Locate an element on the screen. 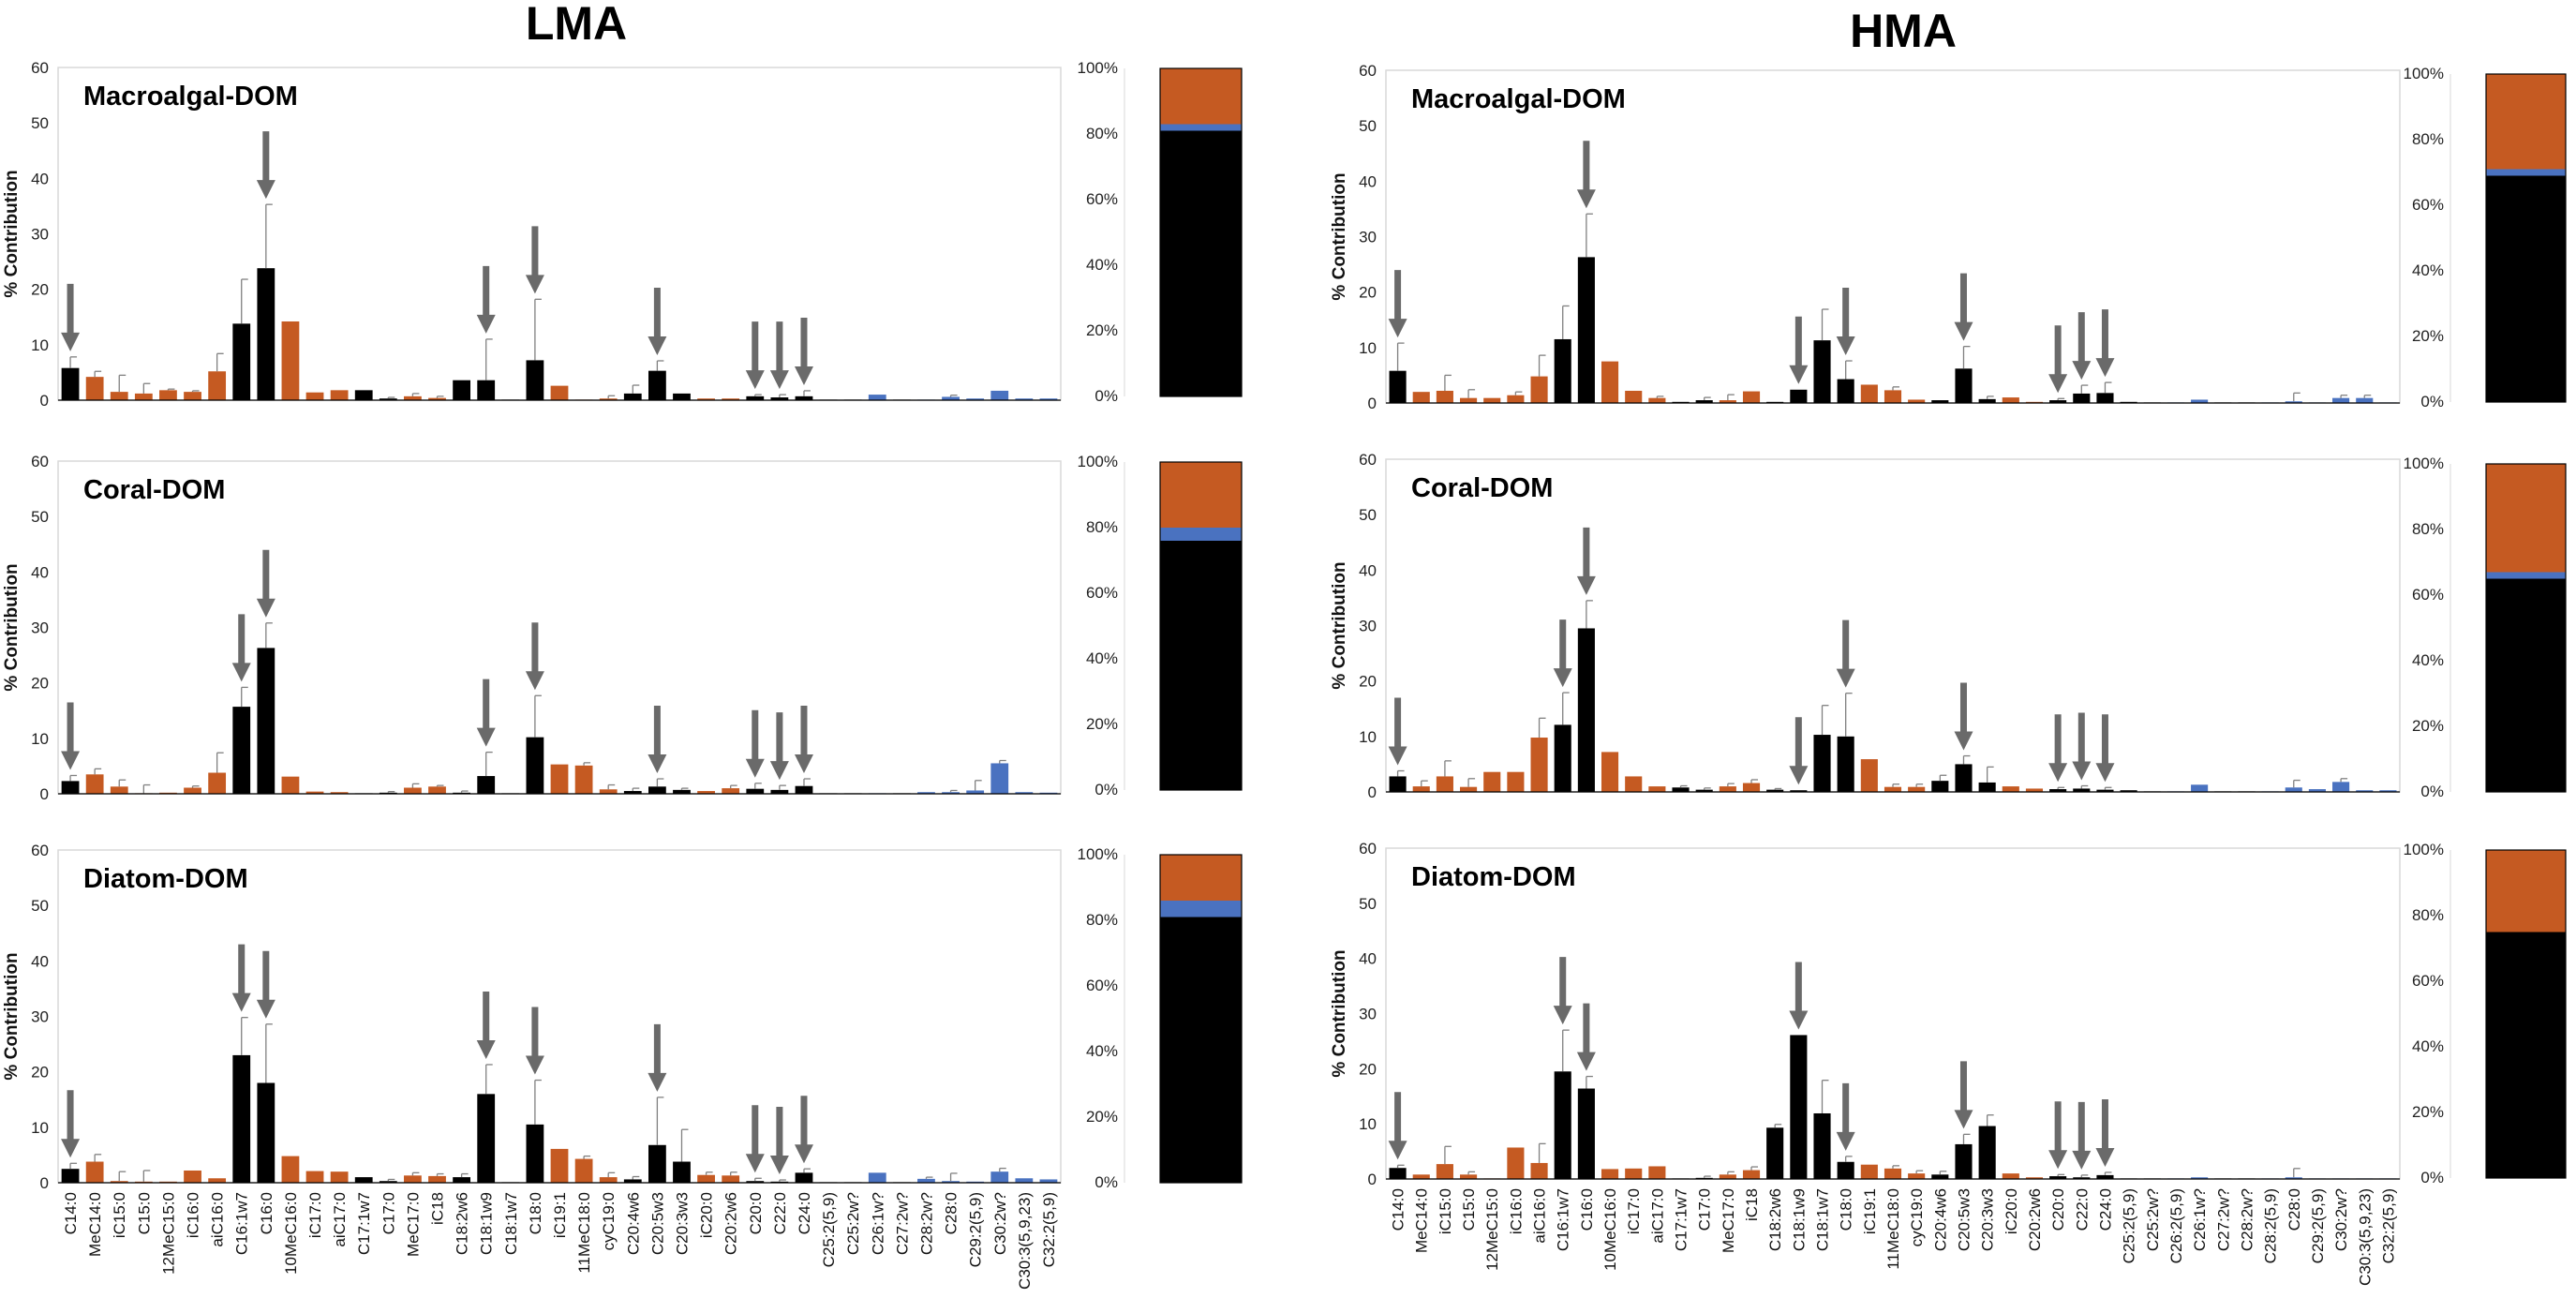  category-label: C17:0 is located at coordinates (388, 1213).